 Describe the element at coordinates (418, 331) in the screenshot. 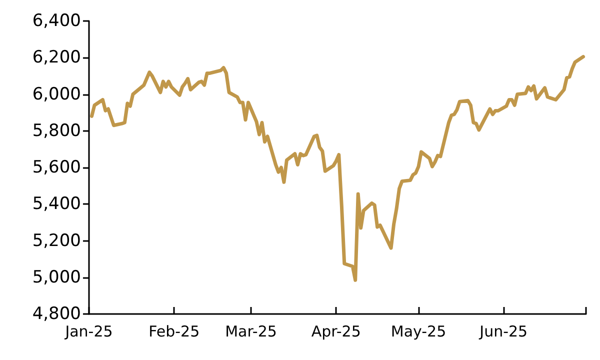

I see `x-tick-label: May-25` at that location.